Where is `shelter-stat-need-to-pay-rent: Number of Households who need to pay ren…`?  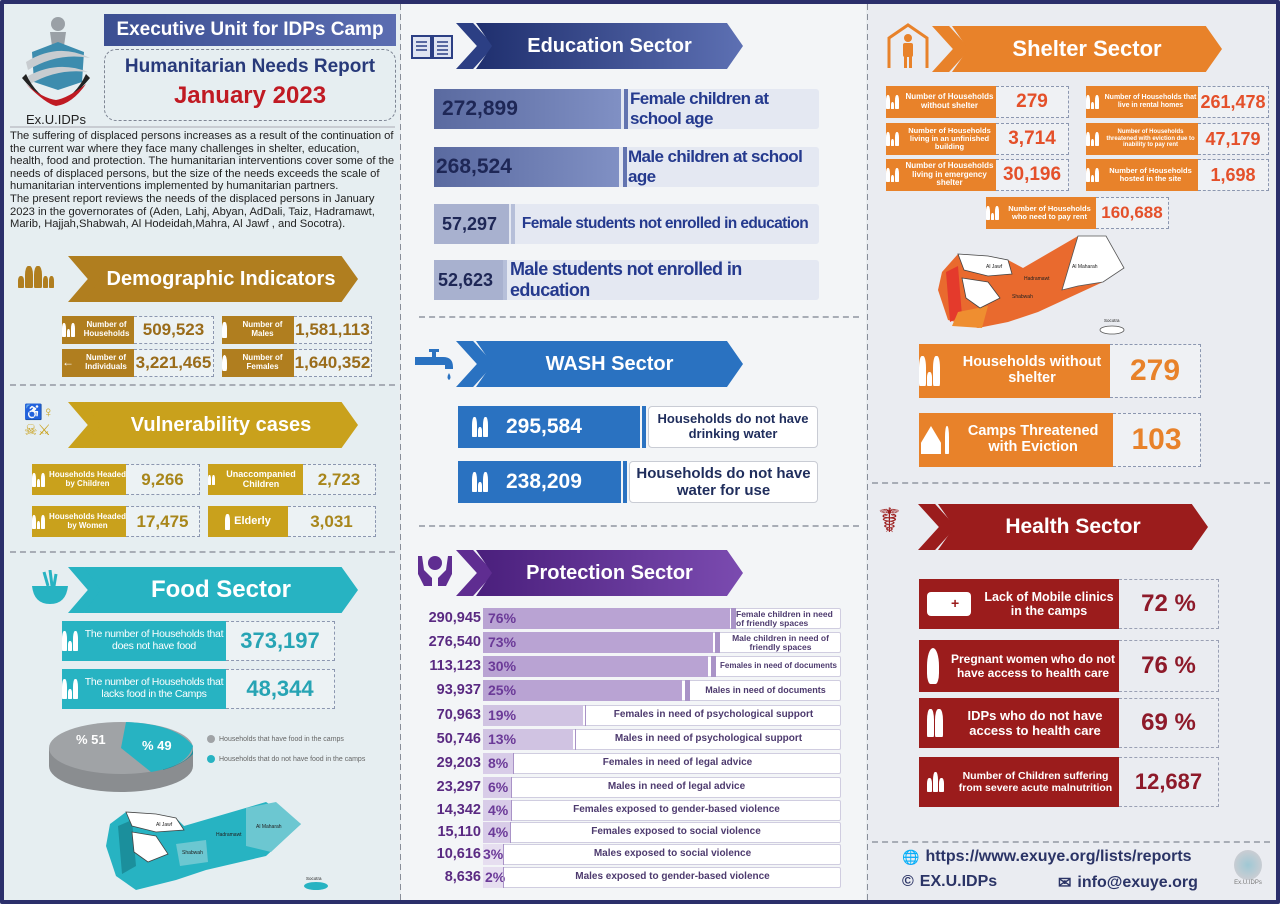
shelter-stat-need-to-pay-rent: Number of Households who need to pay ren… is located at coordinates (1077, 213).